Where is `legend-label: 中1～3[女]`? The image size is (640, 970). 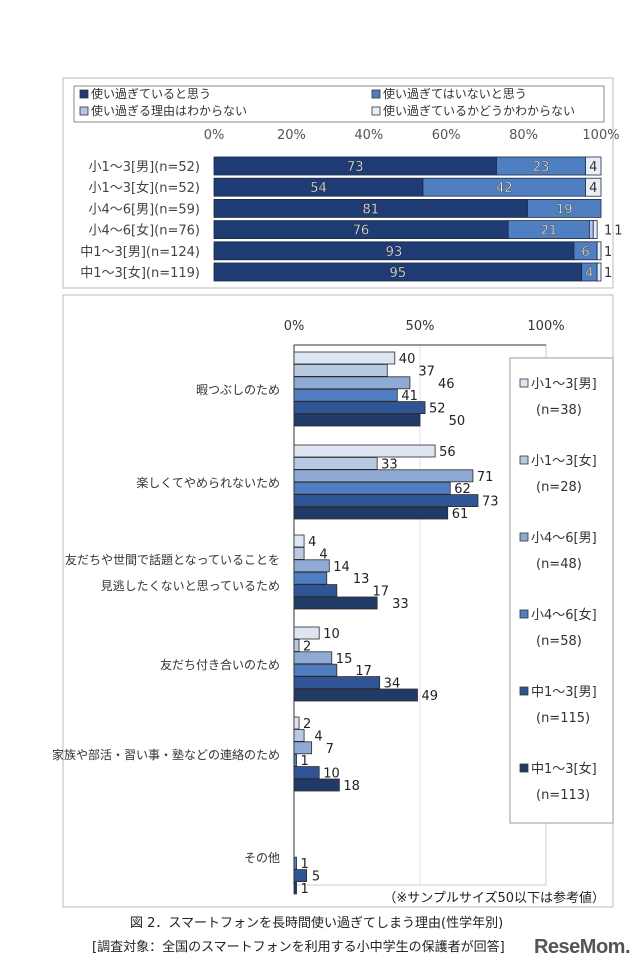 legend-label: 中1～3[女] is located at coordinates (564, 769).